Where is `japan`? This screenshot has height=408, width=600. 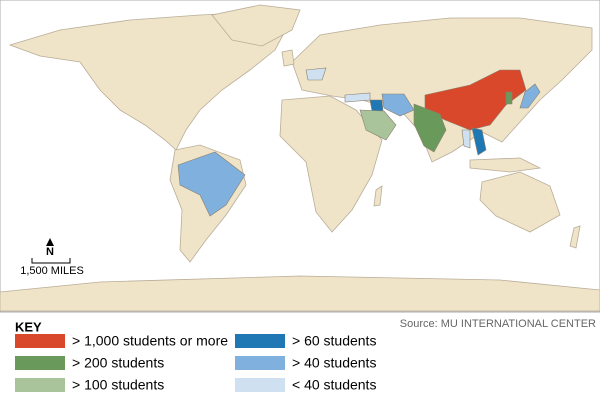 japan is located at coordinates (530, 96).